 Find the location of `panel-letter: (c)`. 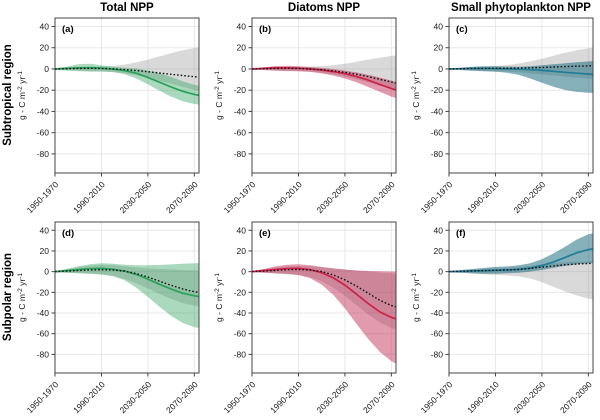

panel-letter: (c) is located at coordinates (462, 29).